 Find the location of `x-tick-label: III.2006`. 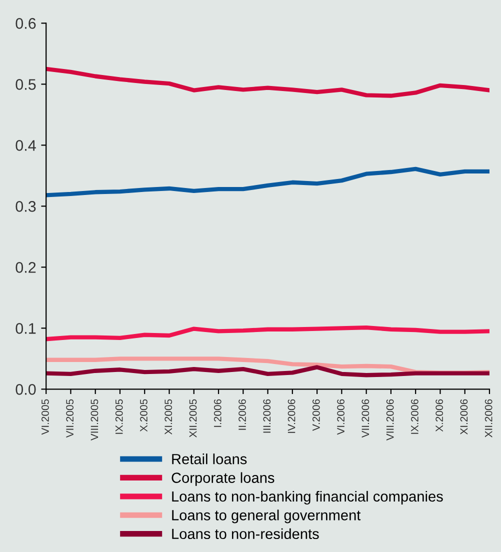

x-tick-label: III.2006 is located at coordinates (267, 416).